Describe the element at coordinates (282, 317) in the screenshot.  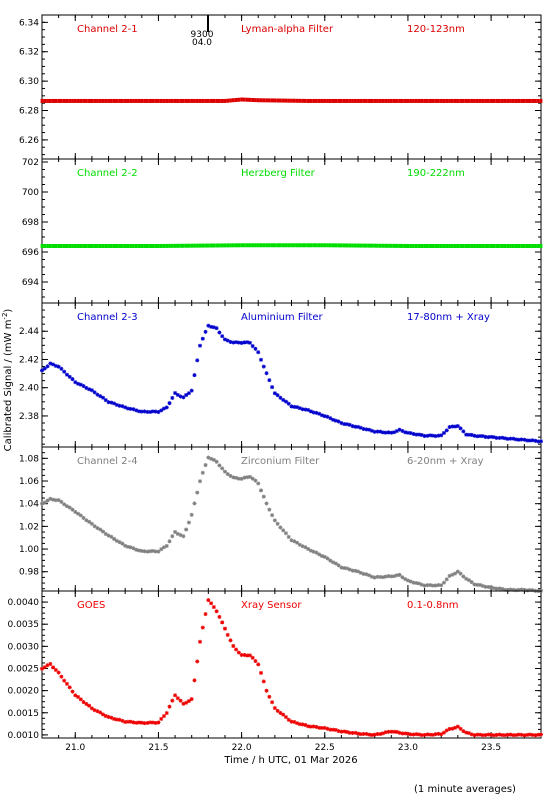
I see `panel-filter-label: Aluminium Filter` at that location.